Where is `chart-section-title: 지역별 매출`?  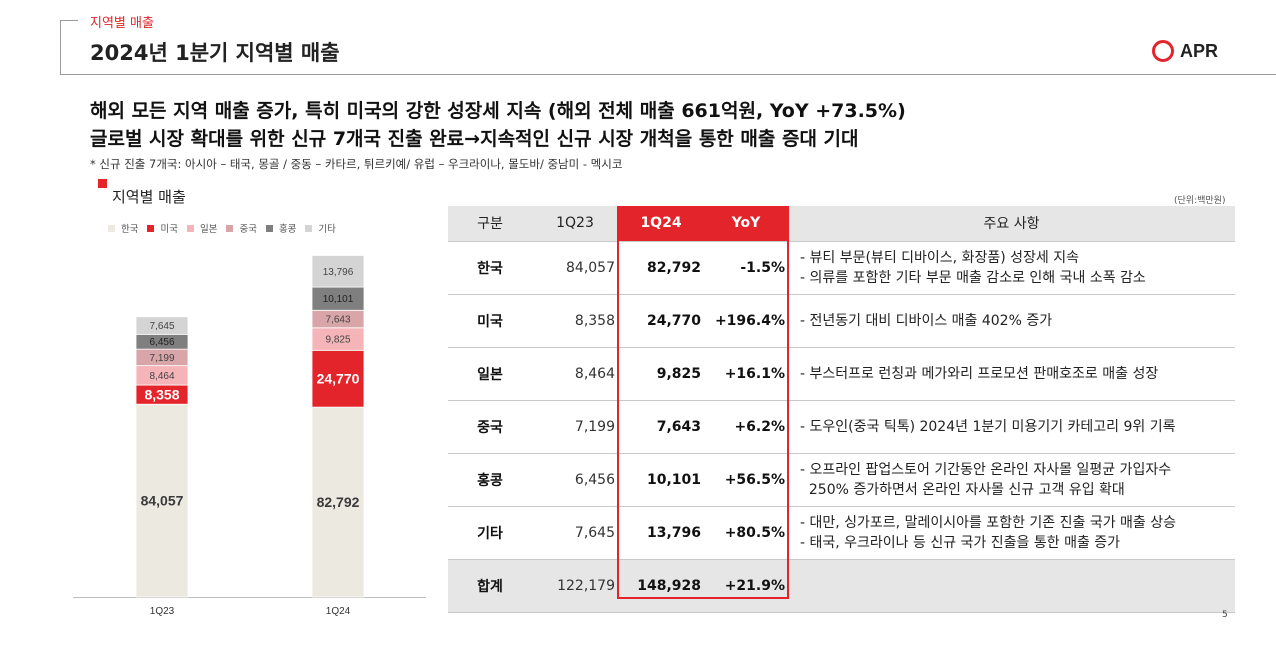 chart-section-title: 지역별 매출 is located at coordinates (149, 197).